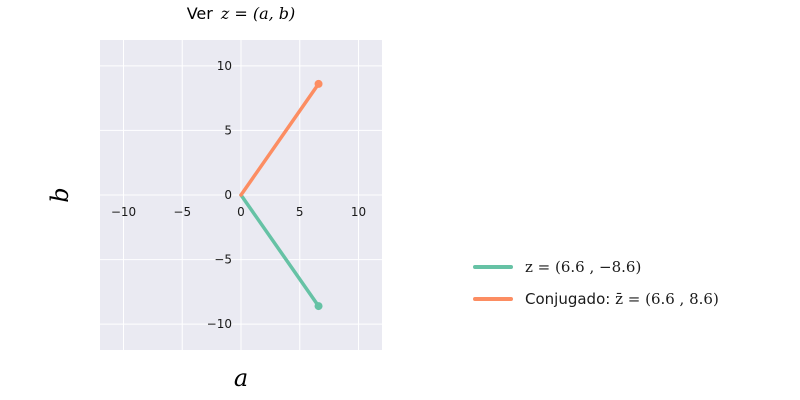  I want to click on chart-title-prefix: Ver, so click(200, 13).